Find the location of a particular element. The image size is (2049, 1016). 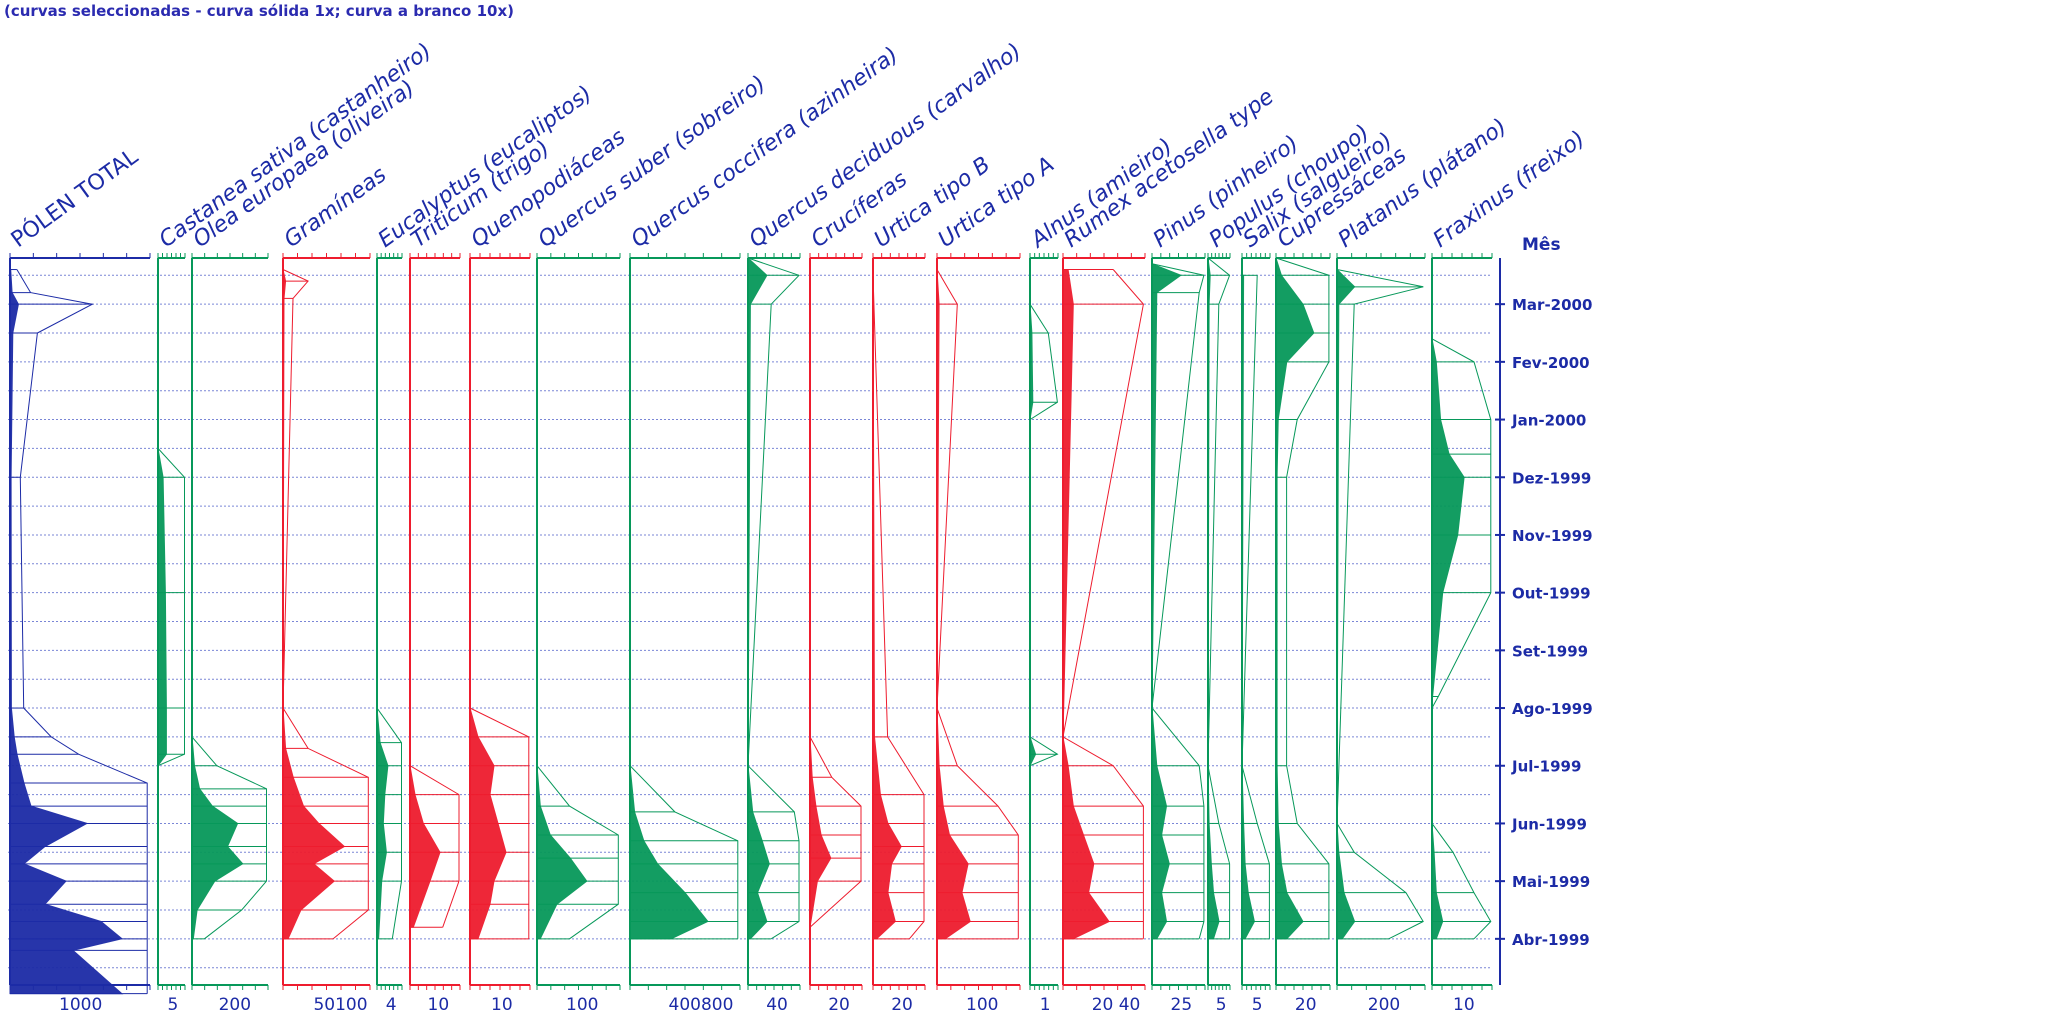

month-label: Abr-1999 is located at coordinates (1551, 940).